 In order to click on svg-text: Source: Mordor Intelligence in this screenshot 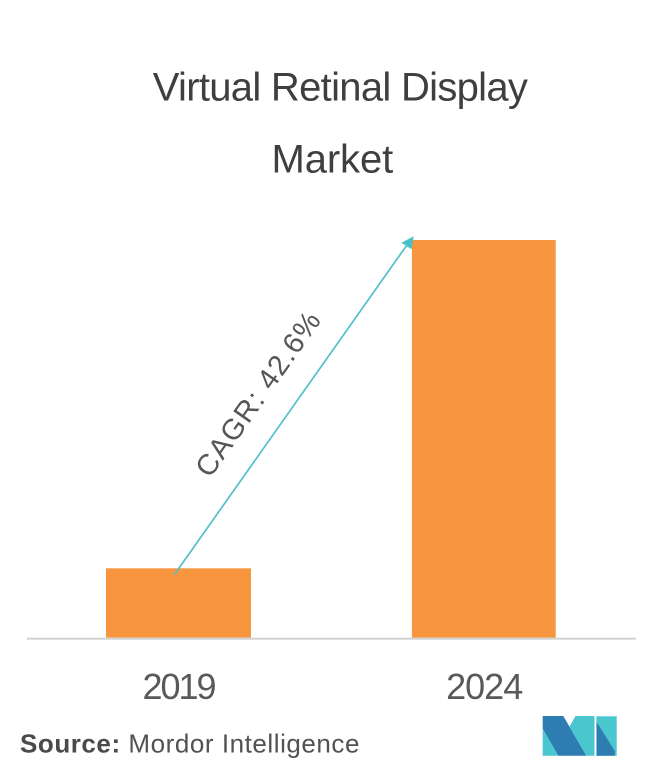, I will do `click(190, 743)`.